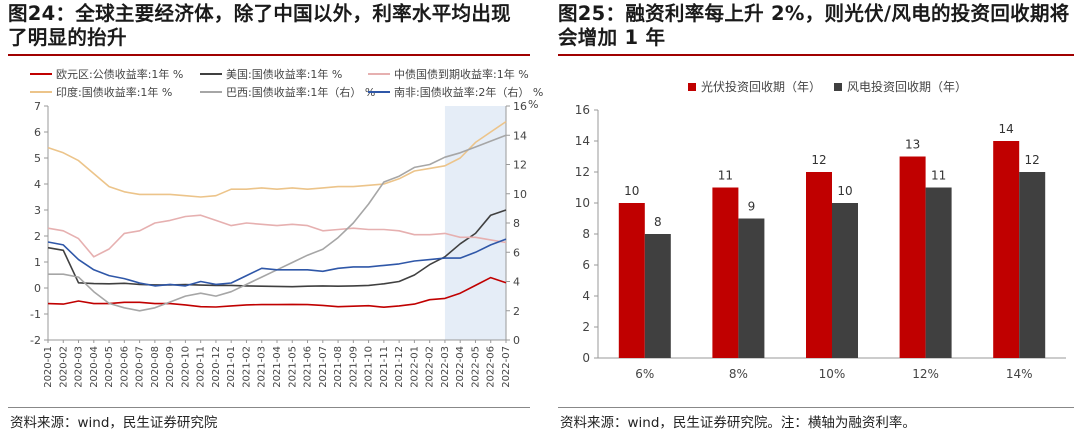 The image size is (1080, 434). What do you see at coordinates (461, 74) in the screenshot?
I see `legend-label: 中债国债到期收益率:1年 %` at bounding box center [461, 74].